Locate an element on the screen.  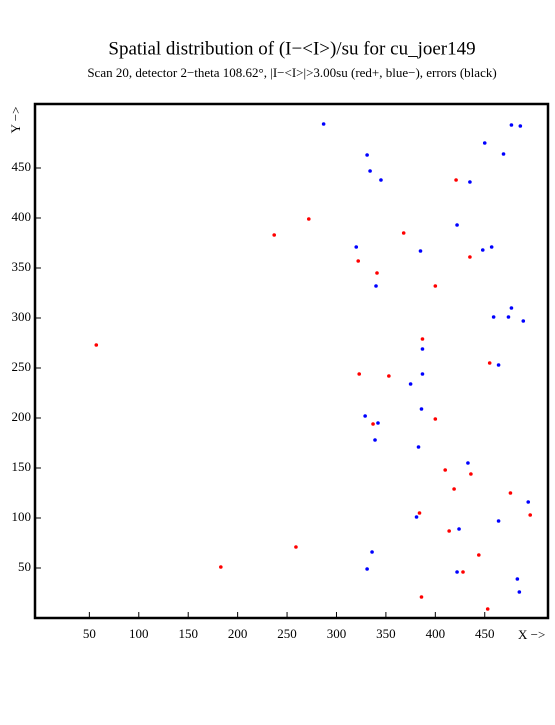
y-tick-label: 450 is located at coordinates (22, 166).